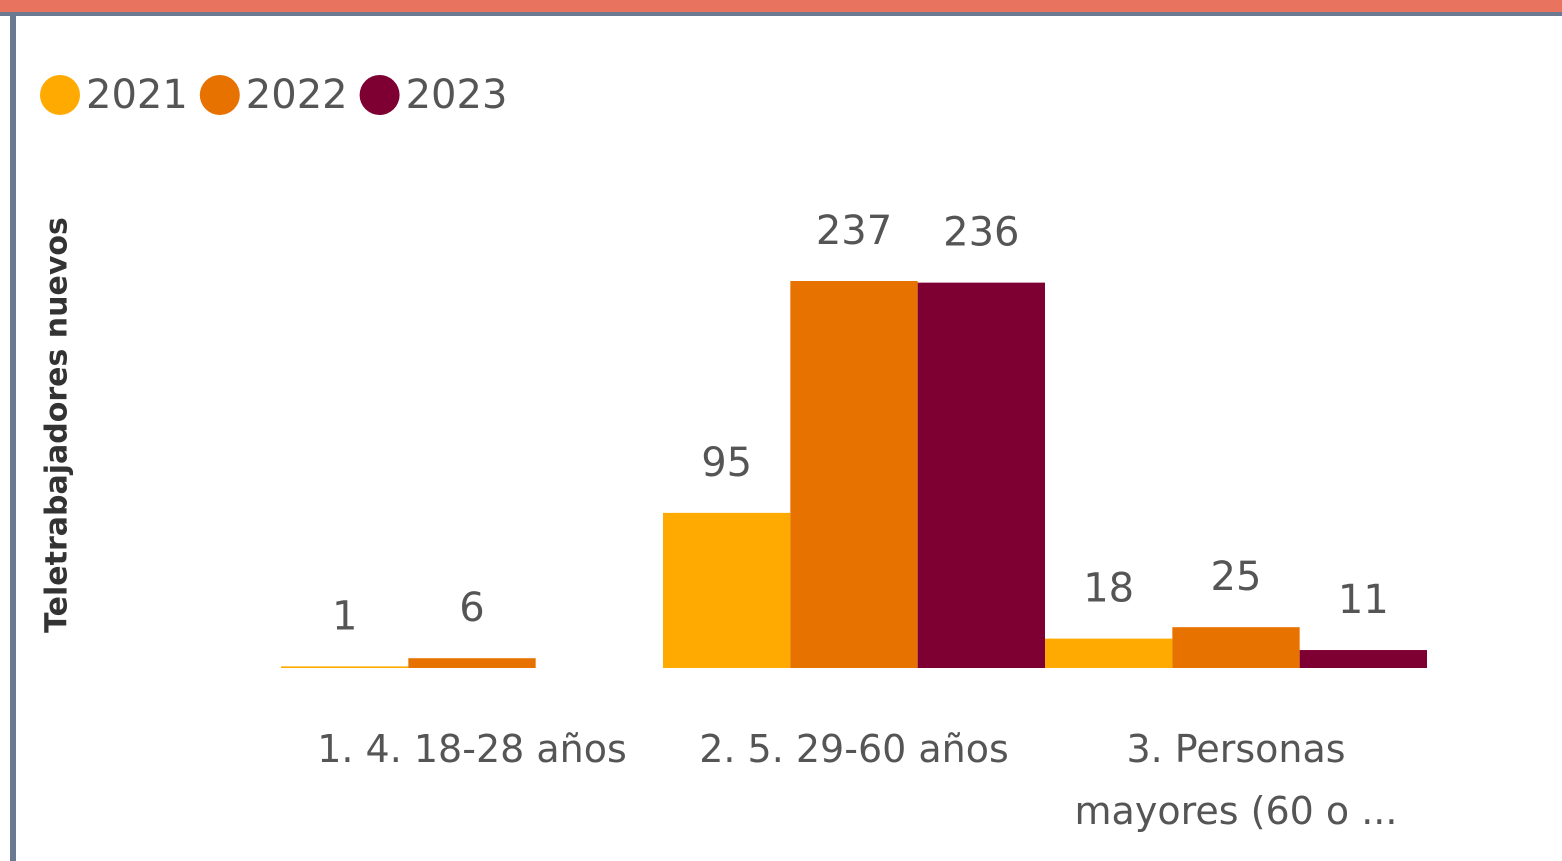 This screenshot has height=861, width=1562. What do you see at coordinates (472, 749) in the screenshot?
I see `x-tick-label: 1. 4. 18-28 años` at bounding box center [472, 749].